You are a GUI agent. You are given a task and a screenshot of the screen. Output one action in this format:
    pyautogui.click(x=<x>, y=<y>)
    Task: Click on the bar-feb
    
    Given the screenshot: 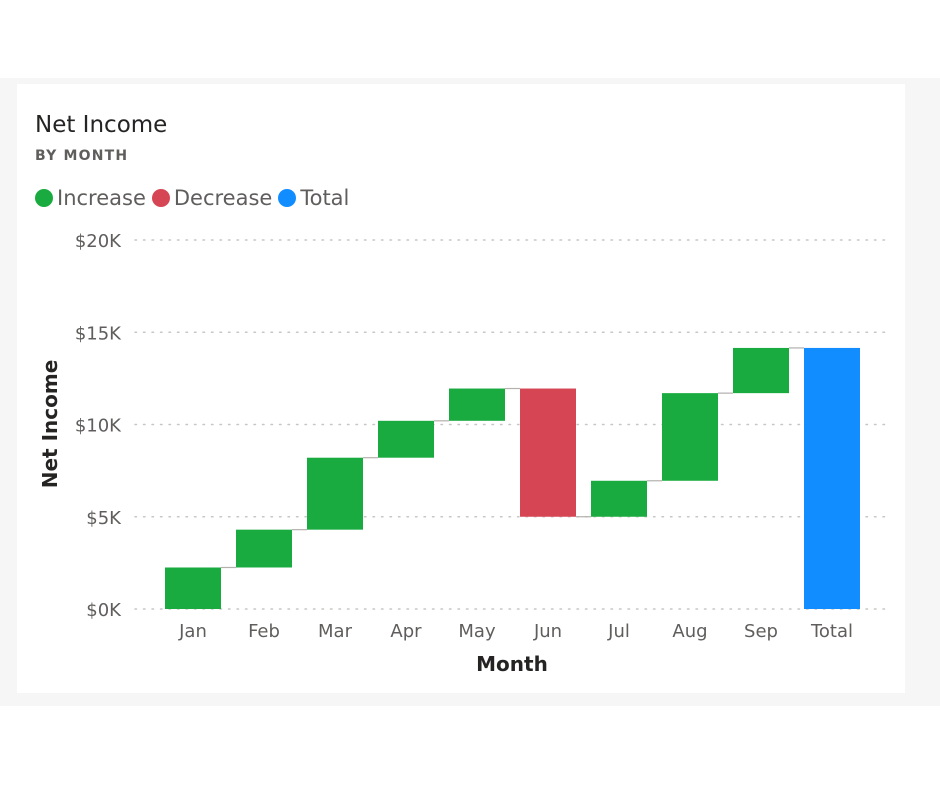 What is the action you would take?
    pyautogui.click(x=264, y=548)
    